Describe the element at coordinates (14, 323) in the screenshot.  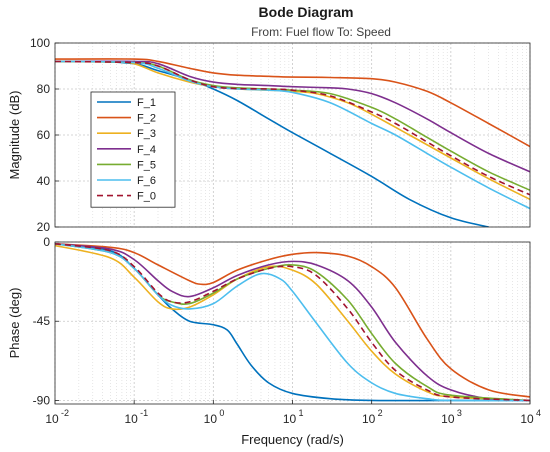
I see `phase-ylabel: Phase (deg)` at that location.